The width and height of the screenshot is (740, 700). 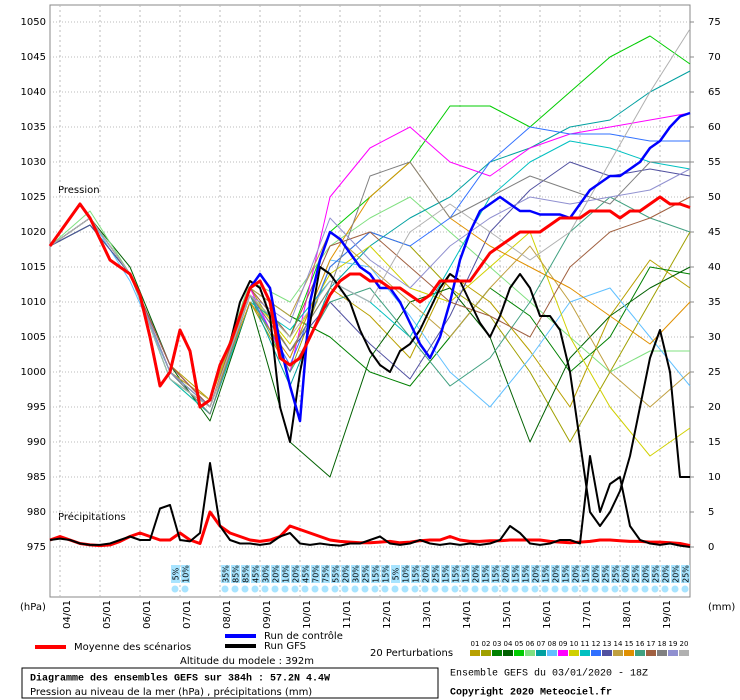 What do you see at coordinates (607, 644) in the screenshot?
I see `legend-label: 13` at bounding box center [607, 644].